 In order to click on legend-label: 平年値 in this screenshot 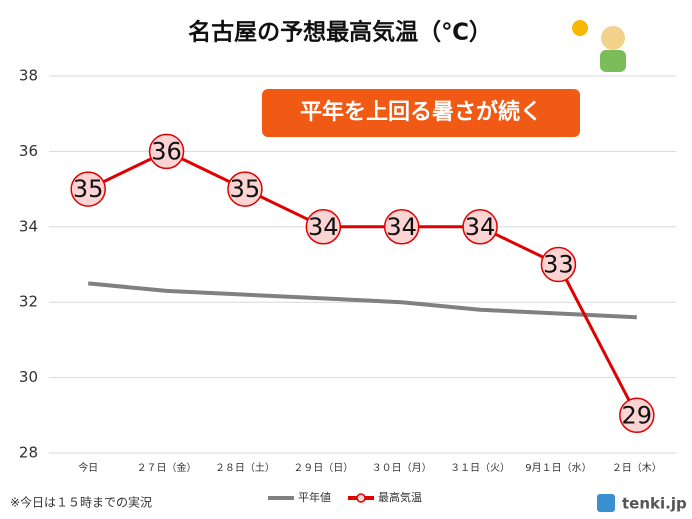, I will do `click(314, 497)`.